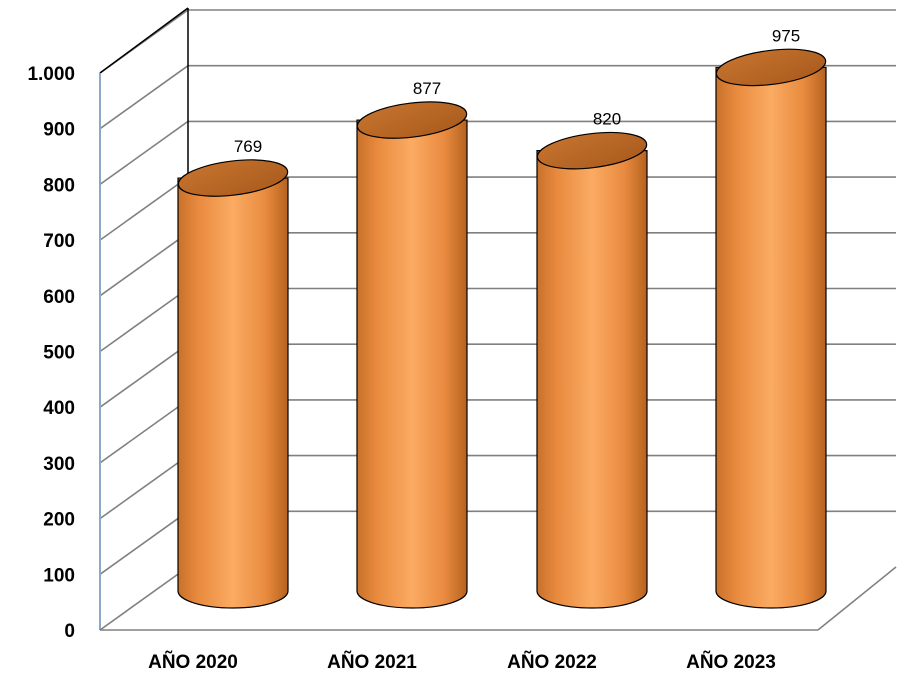 The image size is (899, 682). What do you see at coordinates (51, 74) in the screenshot?
I see `y-tick-label: 1.000` at bounding box center [51, 74].